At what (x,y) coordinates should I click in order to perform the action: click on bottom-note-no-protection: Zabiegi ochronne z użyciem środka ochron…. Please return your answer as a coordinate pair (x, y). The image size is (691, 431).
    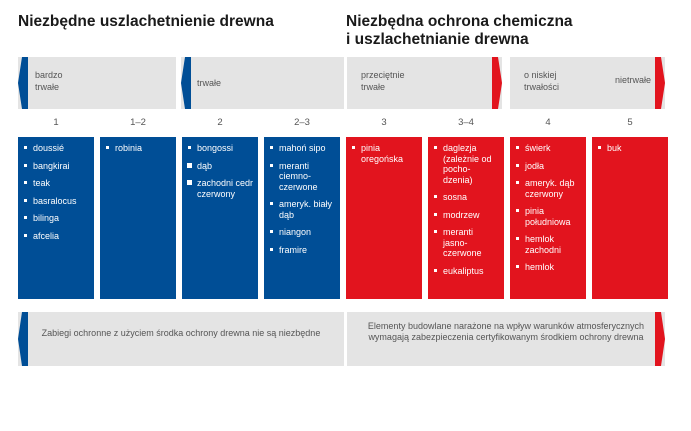
    Looking at the image, I should click on (181, 339).